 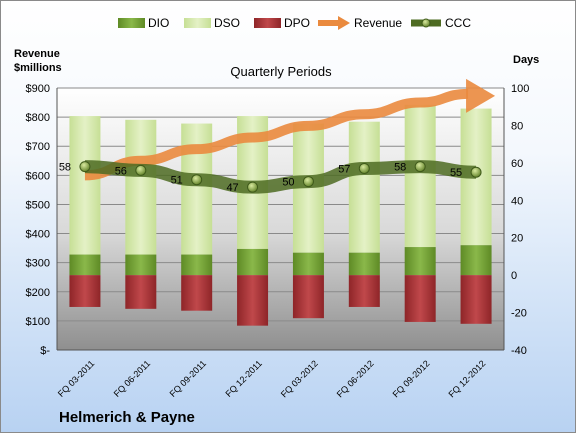 I want to click on y-right-axis-label: Days, so click(x=526, y=60).